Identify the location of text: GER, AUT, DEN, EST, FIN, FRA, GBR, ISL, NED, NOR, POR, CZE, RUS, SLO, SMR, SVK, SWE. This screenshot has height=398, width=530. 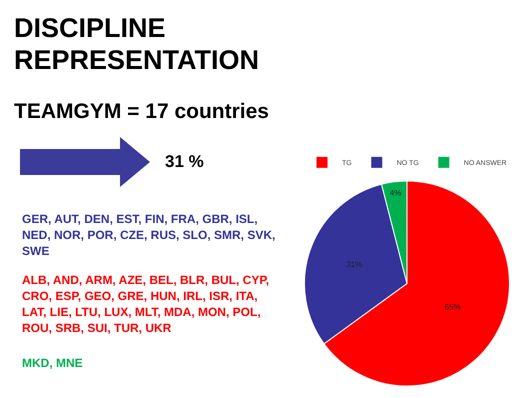
(149, 235).